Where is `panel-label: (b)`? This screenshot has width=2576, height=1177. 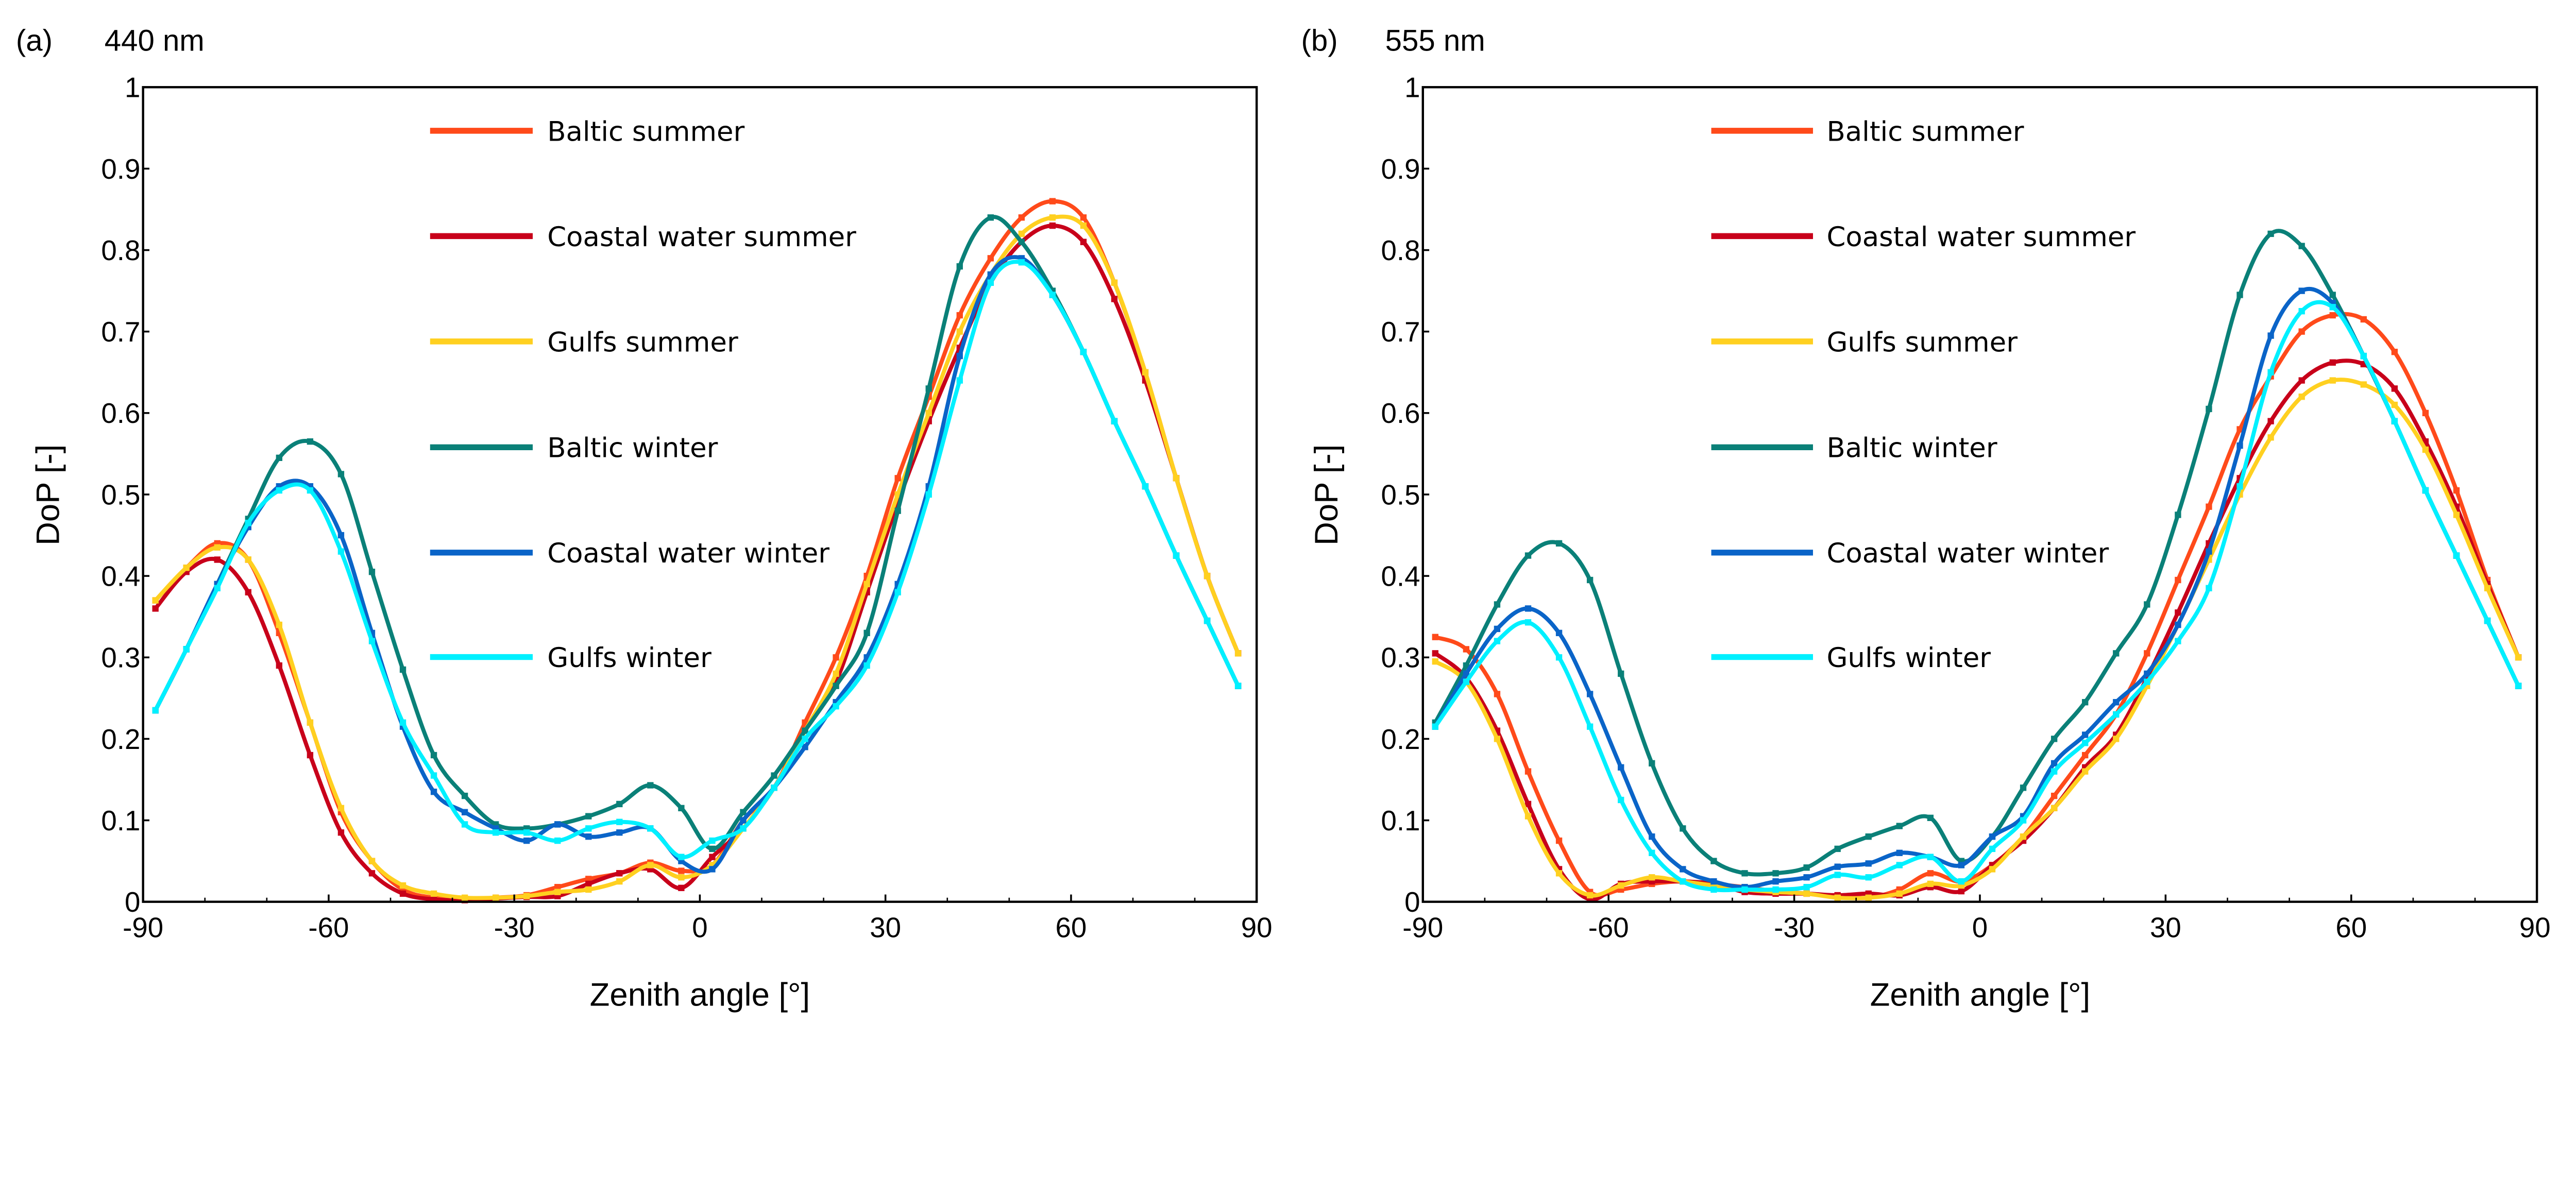 panel-label: (b) is located at coordinates (1319, 41).